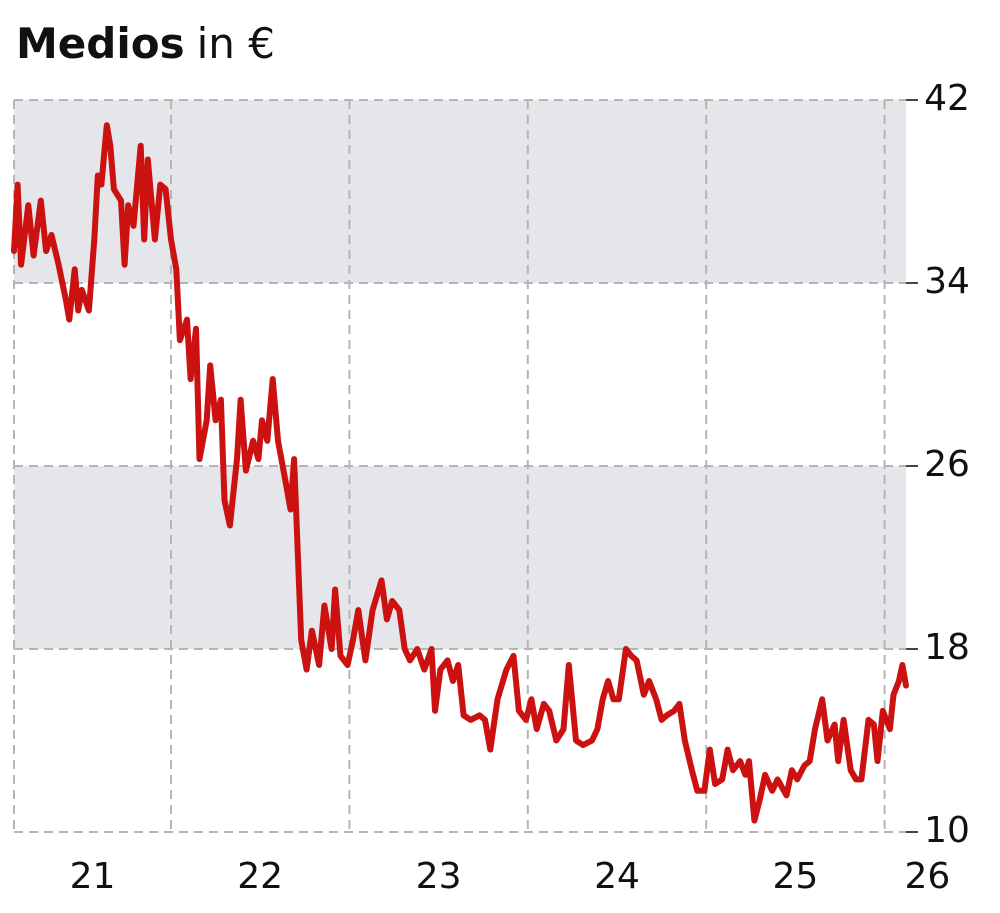 Image resolution: width=1000 pixels, height=913 pixels. What do you see at coordinates (236, 43) in the screenshot?
I see `title-unit: in €` at bounding box center [236, 43].